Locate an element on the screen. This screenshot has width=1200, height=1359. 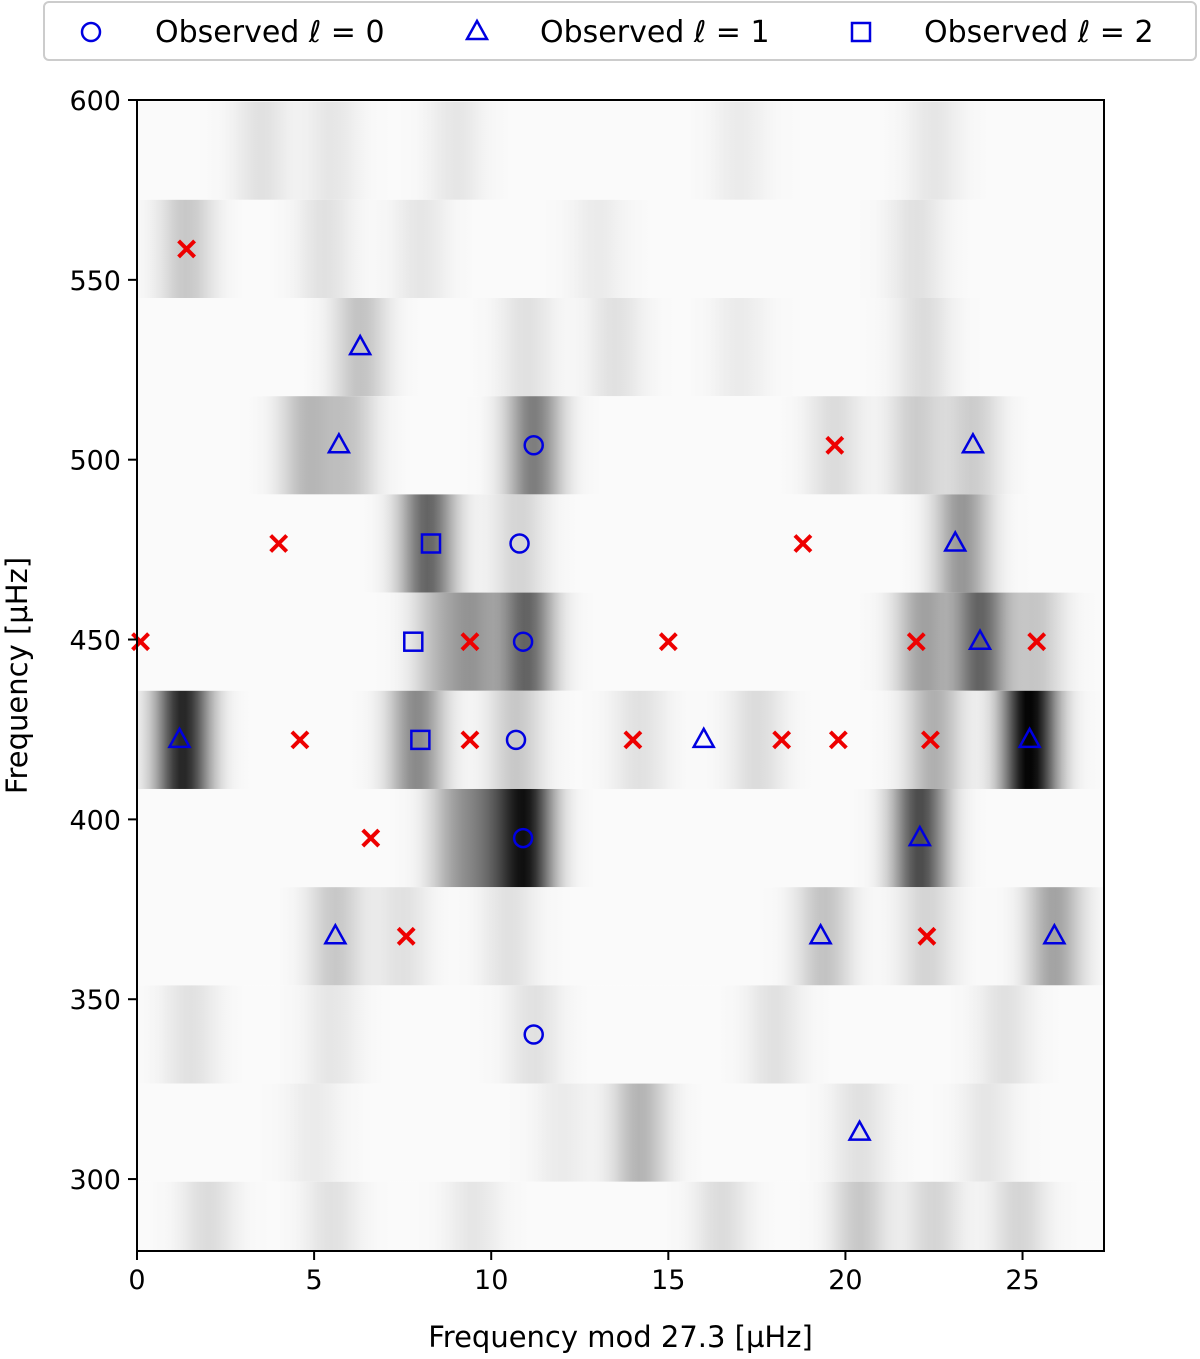
legend-label: Observed ℓ = 0 is located at coordinates (270, 32).